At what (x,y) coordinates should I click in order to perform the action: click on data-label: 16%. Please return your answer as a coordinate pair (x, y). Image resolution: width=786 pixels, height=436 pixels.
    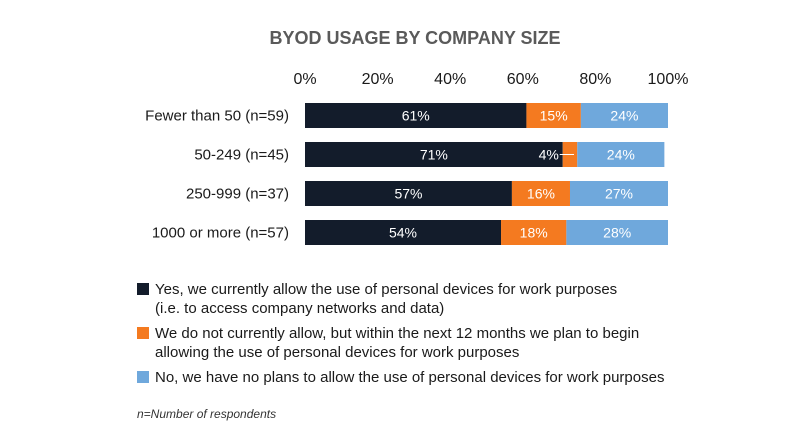
    Looking at the image, I should click on (541, 194).